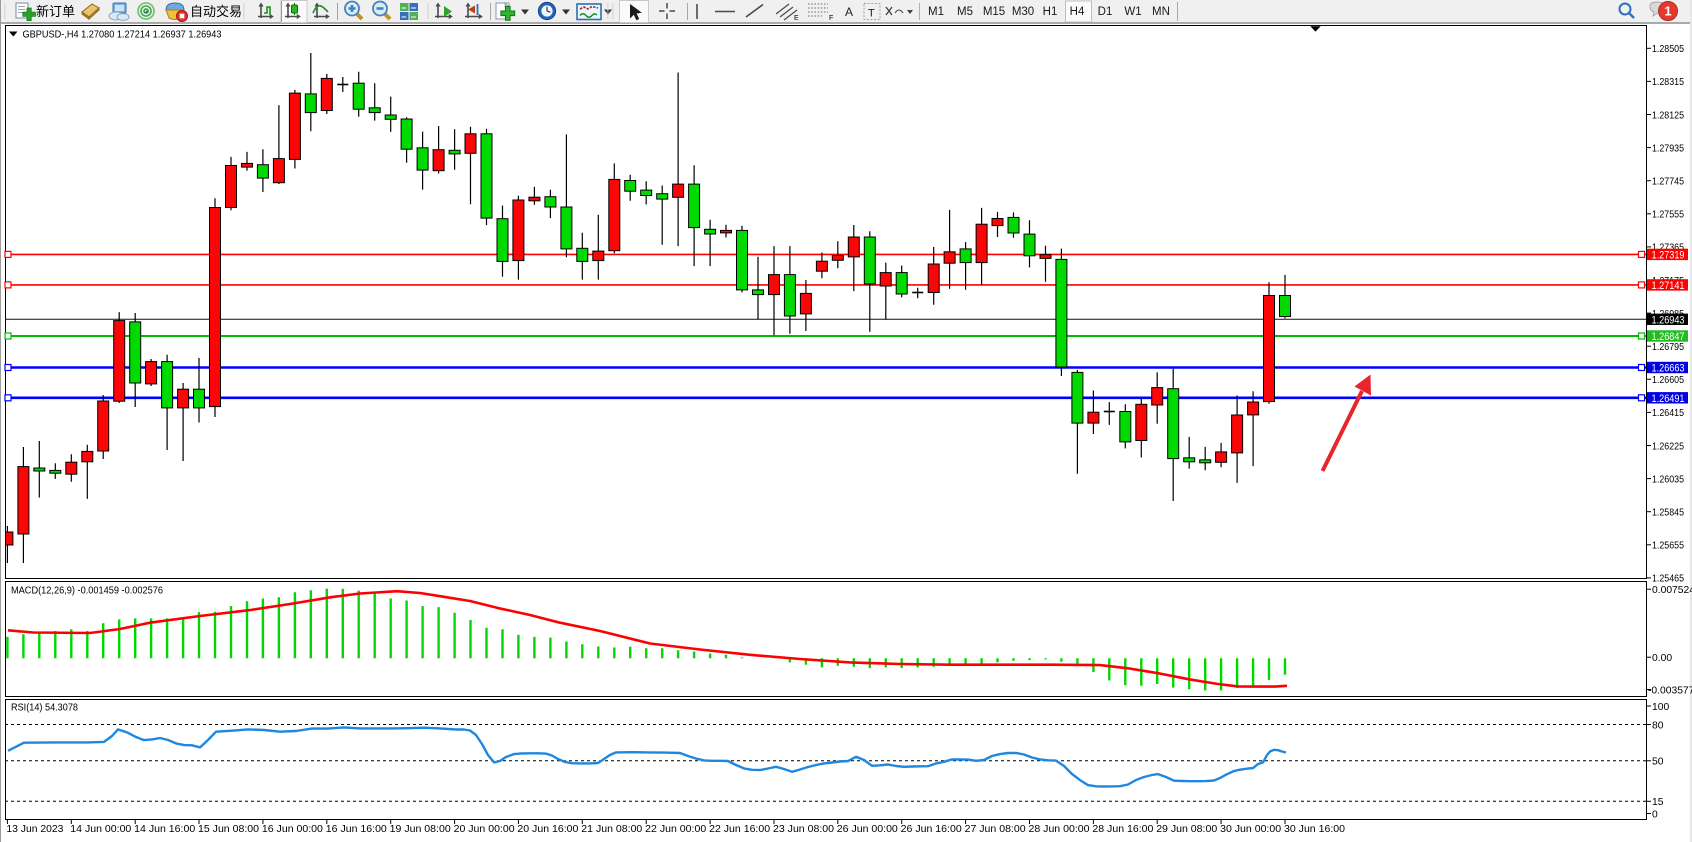 The width and height of the screenshot is (1692, 842). I want to click on svg-text: 30 Jun 00:00, so click(1250, 829).